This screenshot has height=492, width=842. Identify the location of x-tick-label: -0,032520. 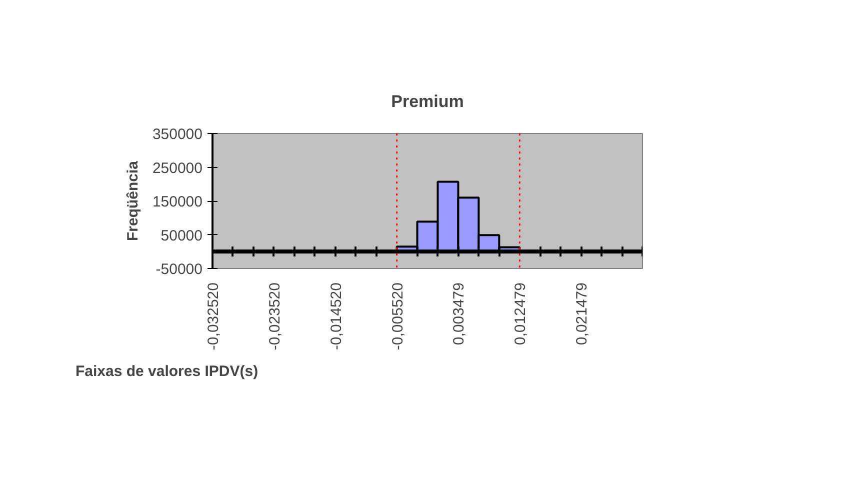
(213, 316).